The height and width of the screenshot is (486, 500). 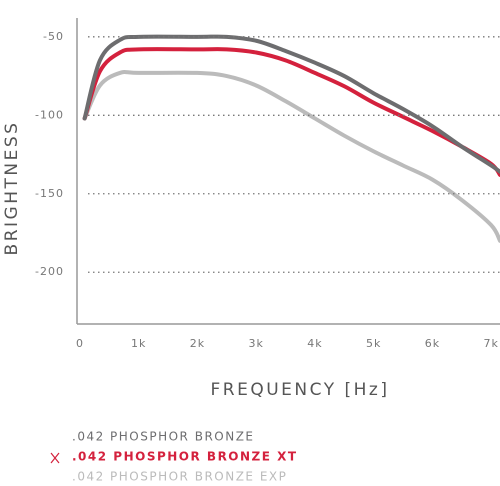 I want to click on selected-icon, so click(x=55, y=458).